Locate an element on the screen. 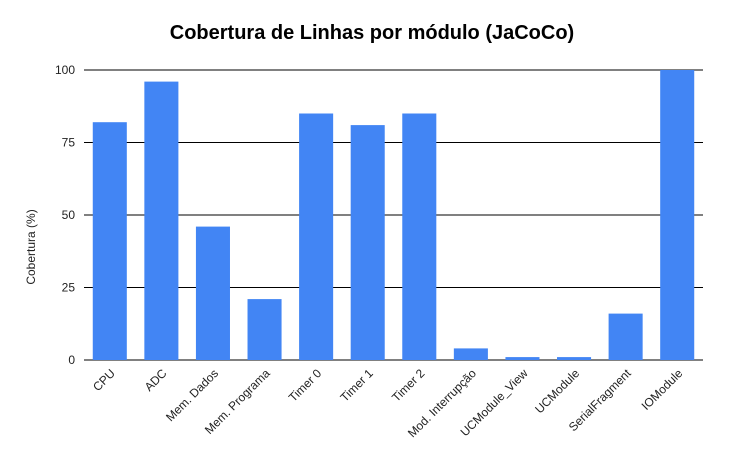  x-tick-label: Timer 0 is located at coordinates (305, 385).